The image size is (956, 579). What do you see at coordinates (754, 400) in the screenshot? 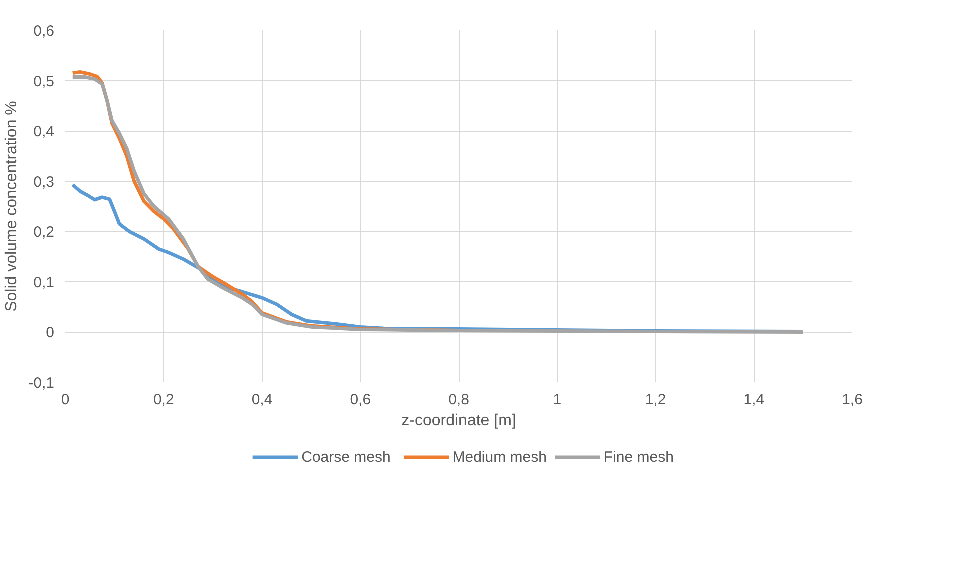
I see `x-tick-label: 1,4` at bounding box center [754, 400].